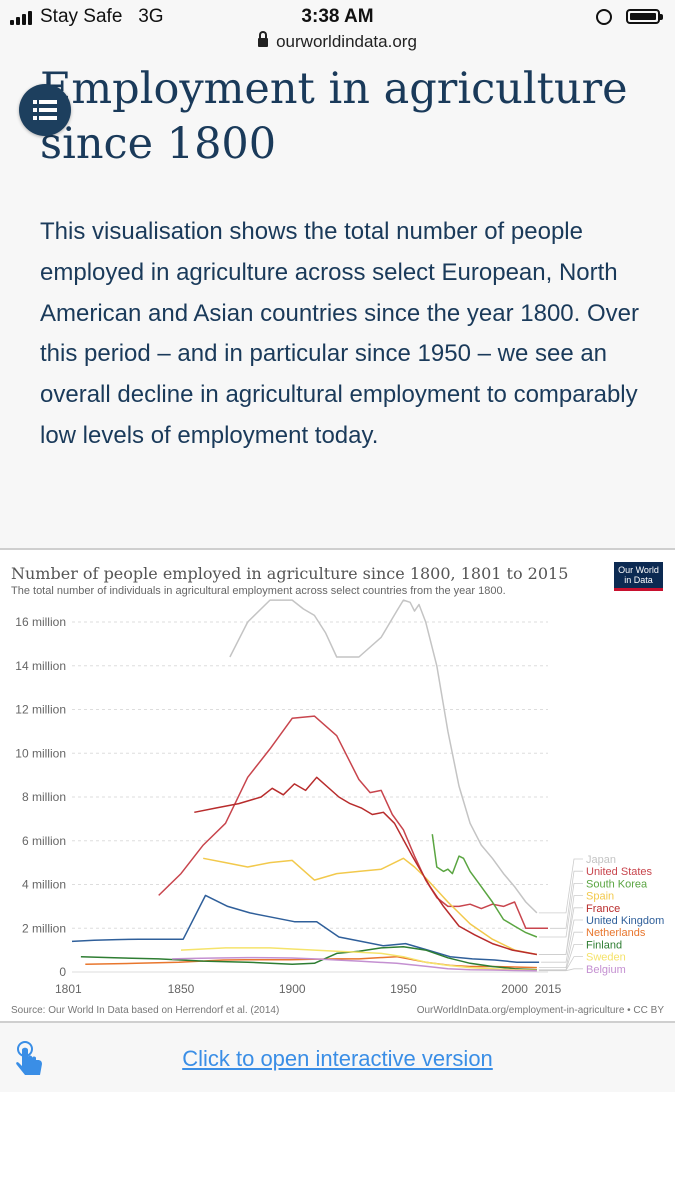  Describe the element at coordinates (603, 909) in the screenshot. I see `legend-entry-france: France` at that location.